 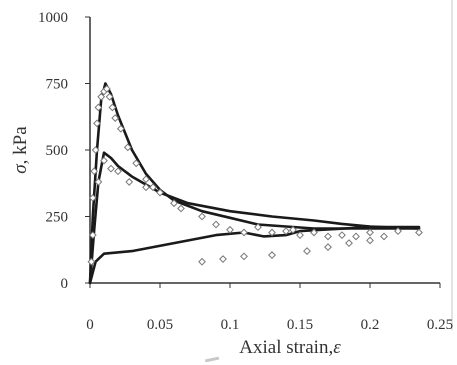 I want to click on y-tick-label: 500, so click(x=57, y=151).